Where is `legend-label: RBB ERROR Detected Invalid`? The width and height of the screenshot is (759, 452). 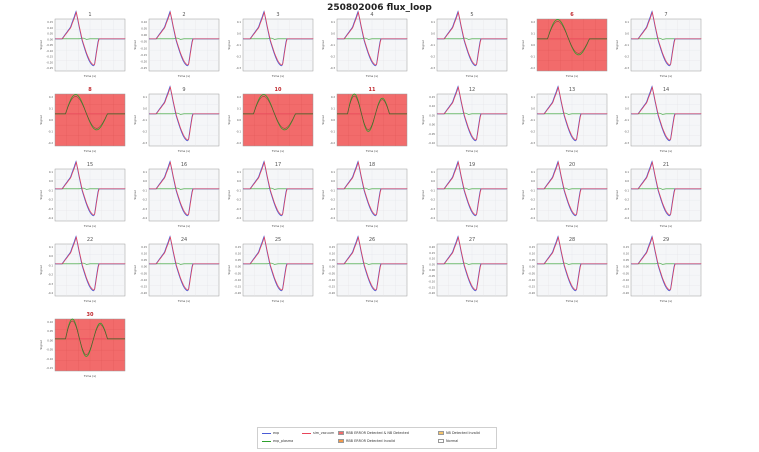
legend-label: RBB ERROR Detected Invalid is located at coordinates (370, 441).